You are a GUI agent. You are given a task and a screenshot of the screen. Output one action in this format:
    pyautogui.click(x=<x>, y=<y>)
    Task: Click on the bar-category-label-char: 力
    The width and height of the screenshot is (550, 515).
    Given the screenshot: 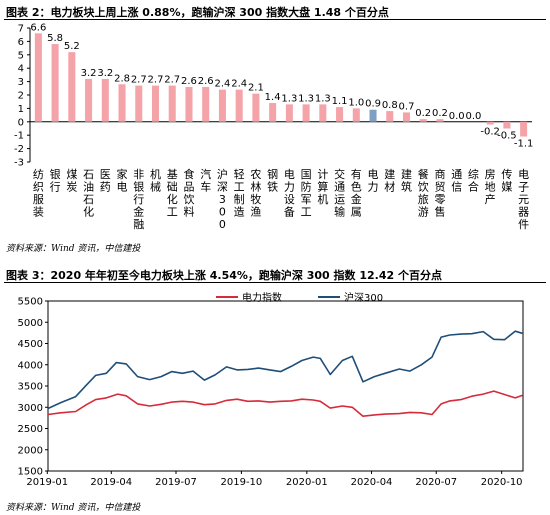 What is the action you would take?
    pyautogui.click(x=373, y=187)
    